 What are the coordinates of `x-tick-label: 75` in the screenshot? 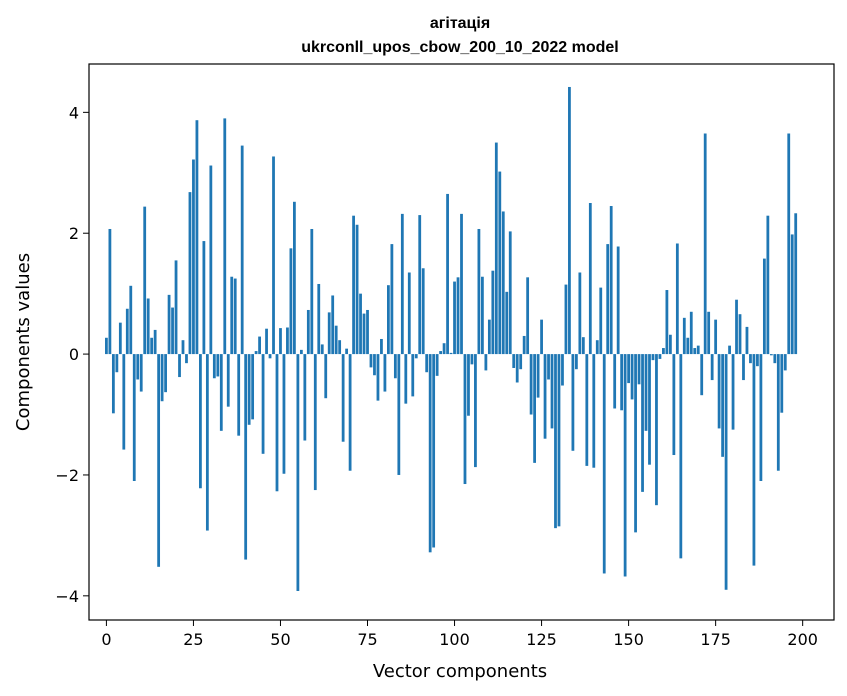 It's located at (367, 639).